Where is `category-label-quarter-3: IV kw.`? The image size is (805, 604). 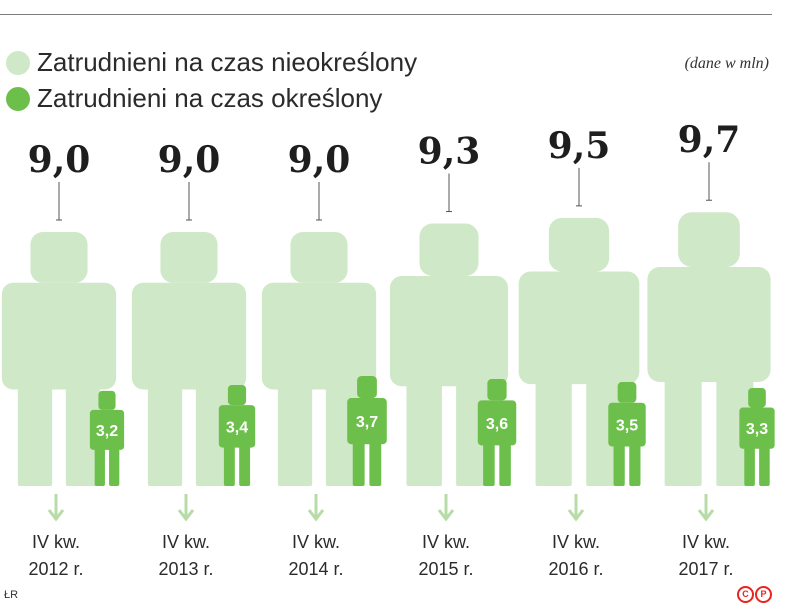 category-label-quarter-3: IV kw. is located at coordinates (446, 542).